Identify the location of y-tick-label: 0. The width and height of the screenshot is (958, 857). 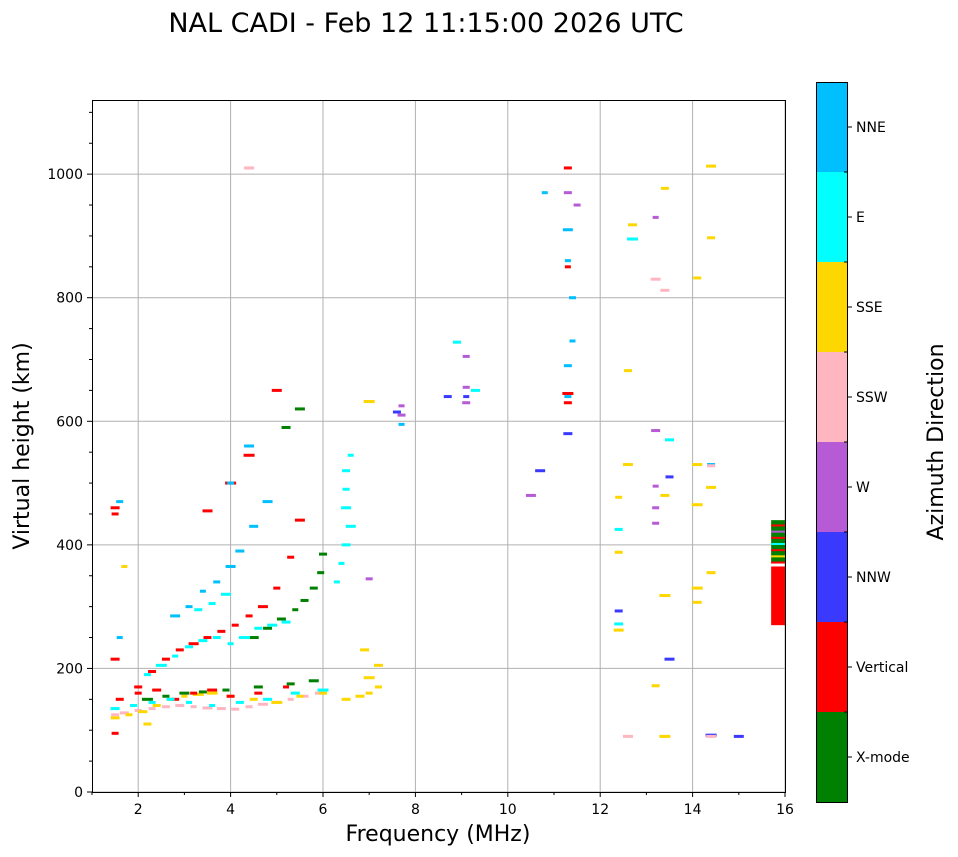
(78, 793).